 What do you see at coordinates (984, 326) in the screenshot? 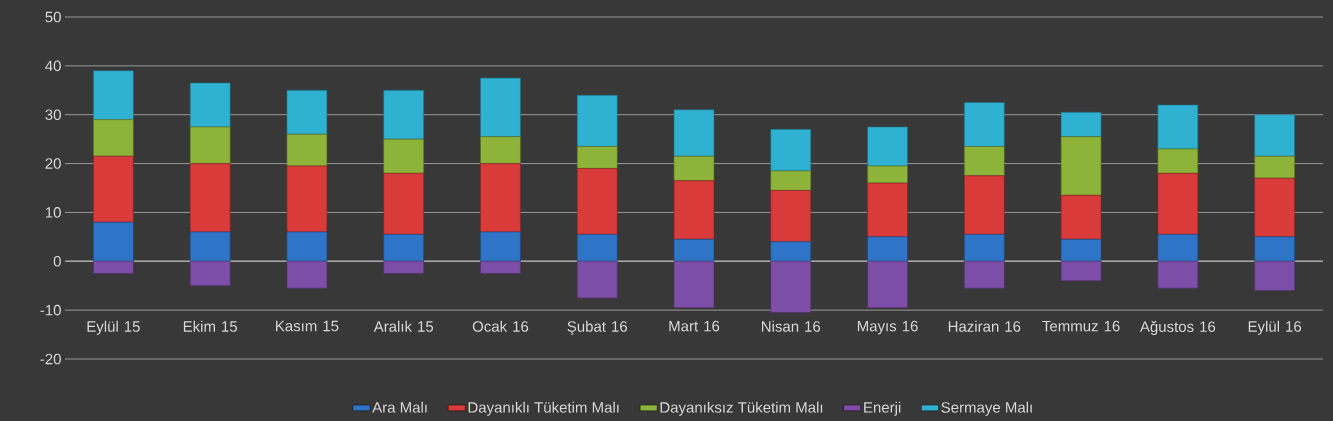
I see `x-tick-label: Haziran 16` at bounding box center [984, 326].